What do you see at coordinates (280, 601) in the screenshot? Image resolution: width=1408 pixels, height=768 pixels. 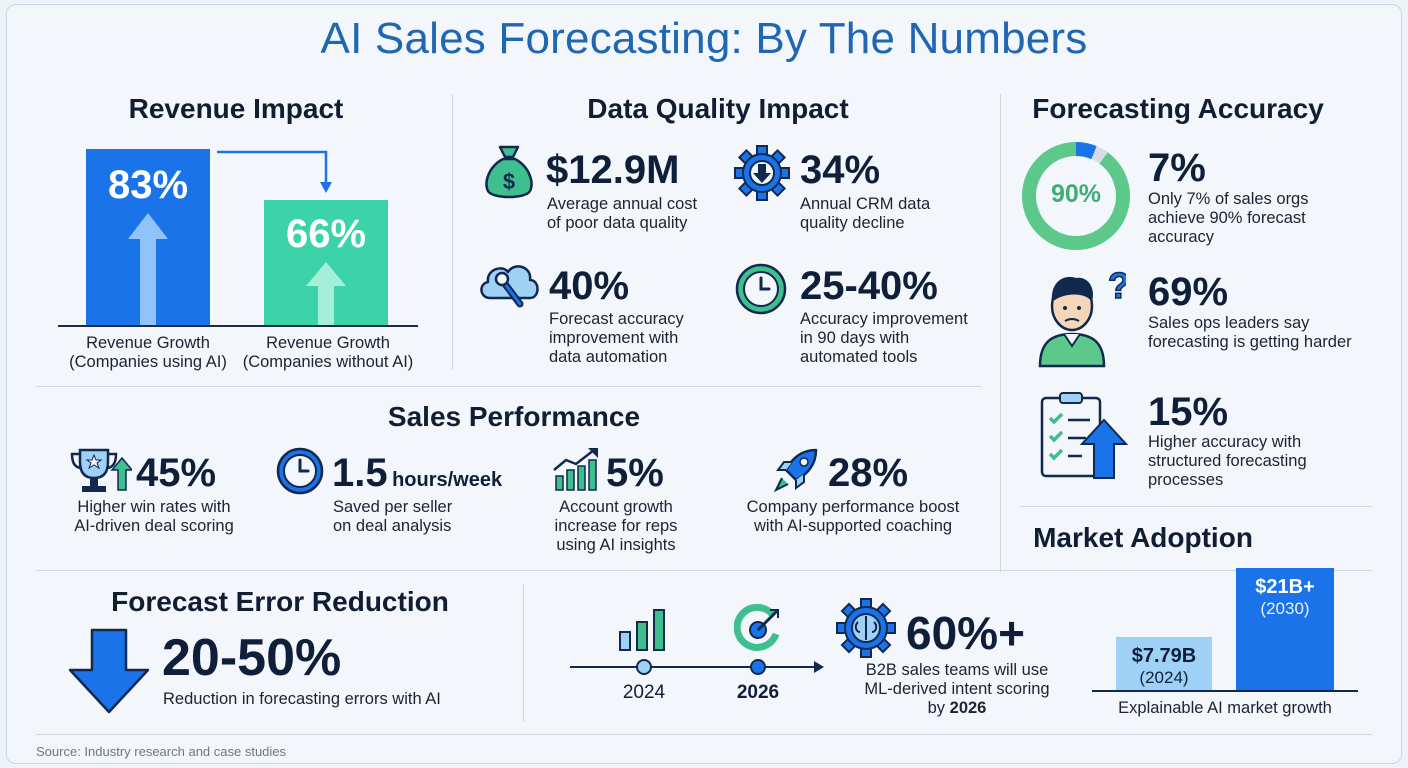 I see `forecast-error-heading: Forecast Error Reduction` at bounding box center [280, 601].